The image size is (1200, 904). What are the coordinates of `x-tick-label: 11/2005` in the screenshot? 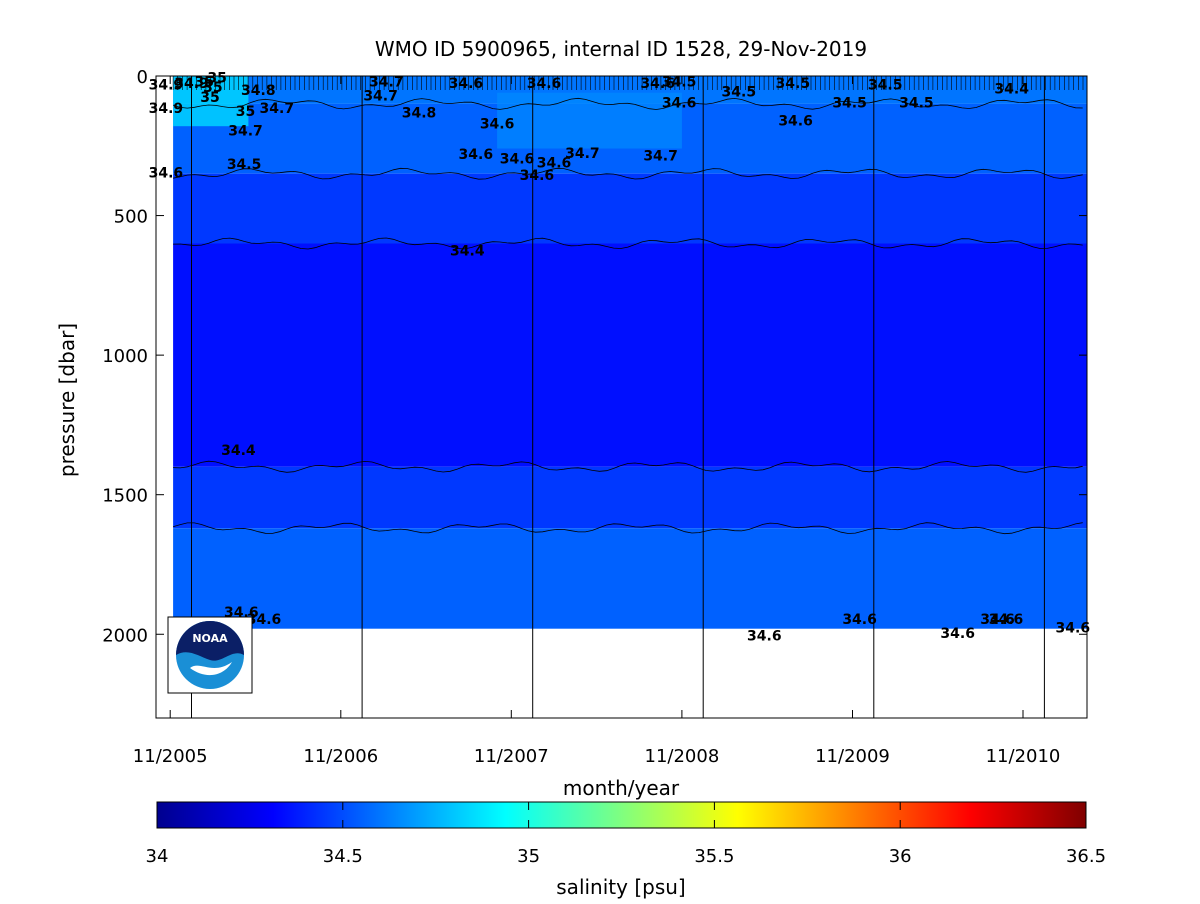 It's located at (170, 756).